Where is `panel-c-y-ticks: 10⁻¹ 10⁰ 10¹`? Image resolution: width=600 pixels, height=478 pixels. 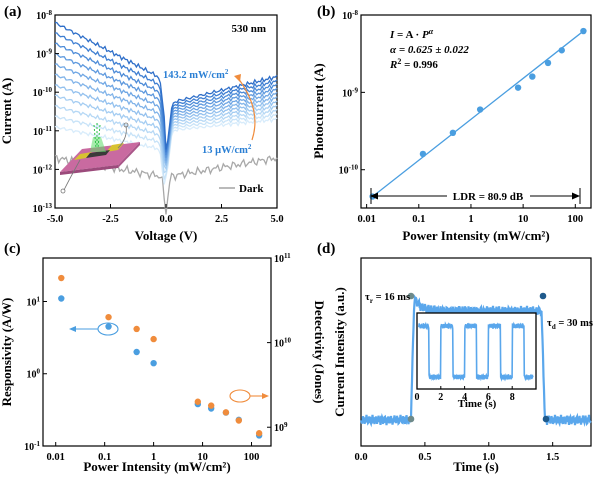
panel-c-y-ticks: 10⁻¹ 10⁰ 10¹ is located at coordinates (35, 374).